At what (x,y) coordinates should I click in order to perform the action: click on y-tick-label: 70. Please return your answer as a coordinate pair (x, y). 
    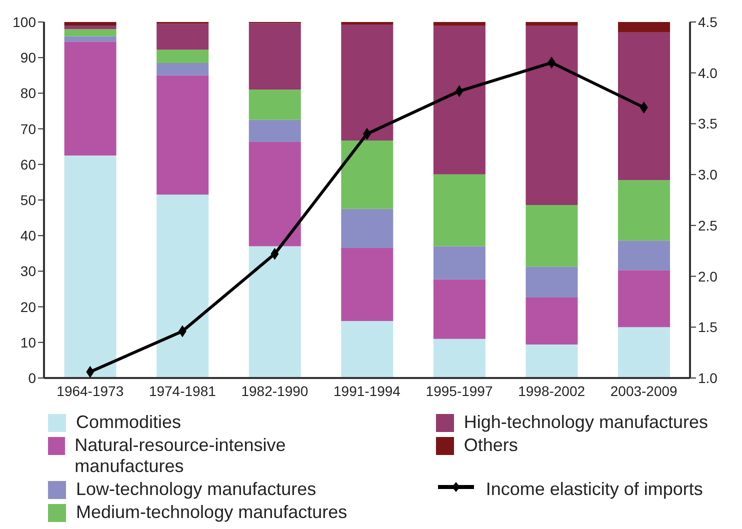
    Looking at the image, I should click on (28, 128).